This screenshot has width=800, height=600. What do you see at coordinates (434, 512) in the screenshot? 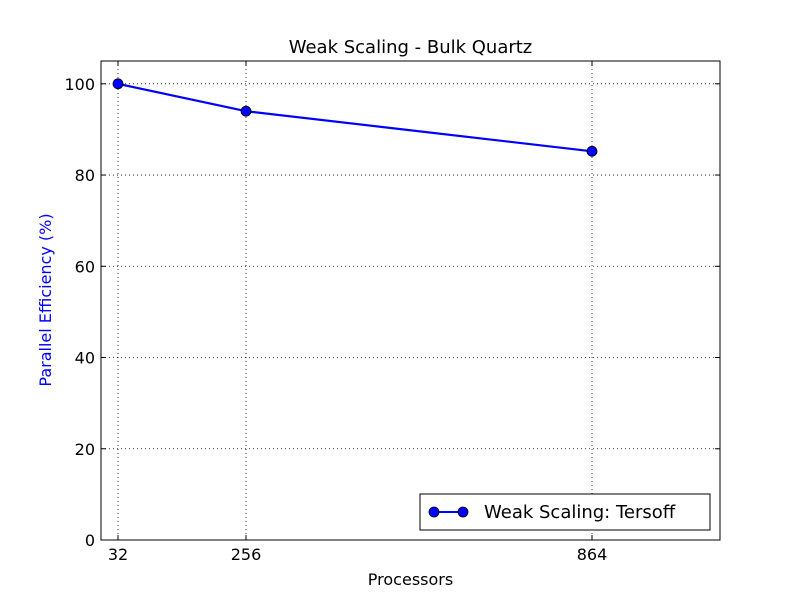
I see `legend-marker-left` at bounding box center [434, 512].